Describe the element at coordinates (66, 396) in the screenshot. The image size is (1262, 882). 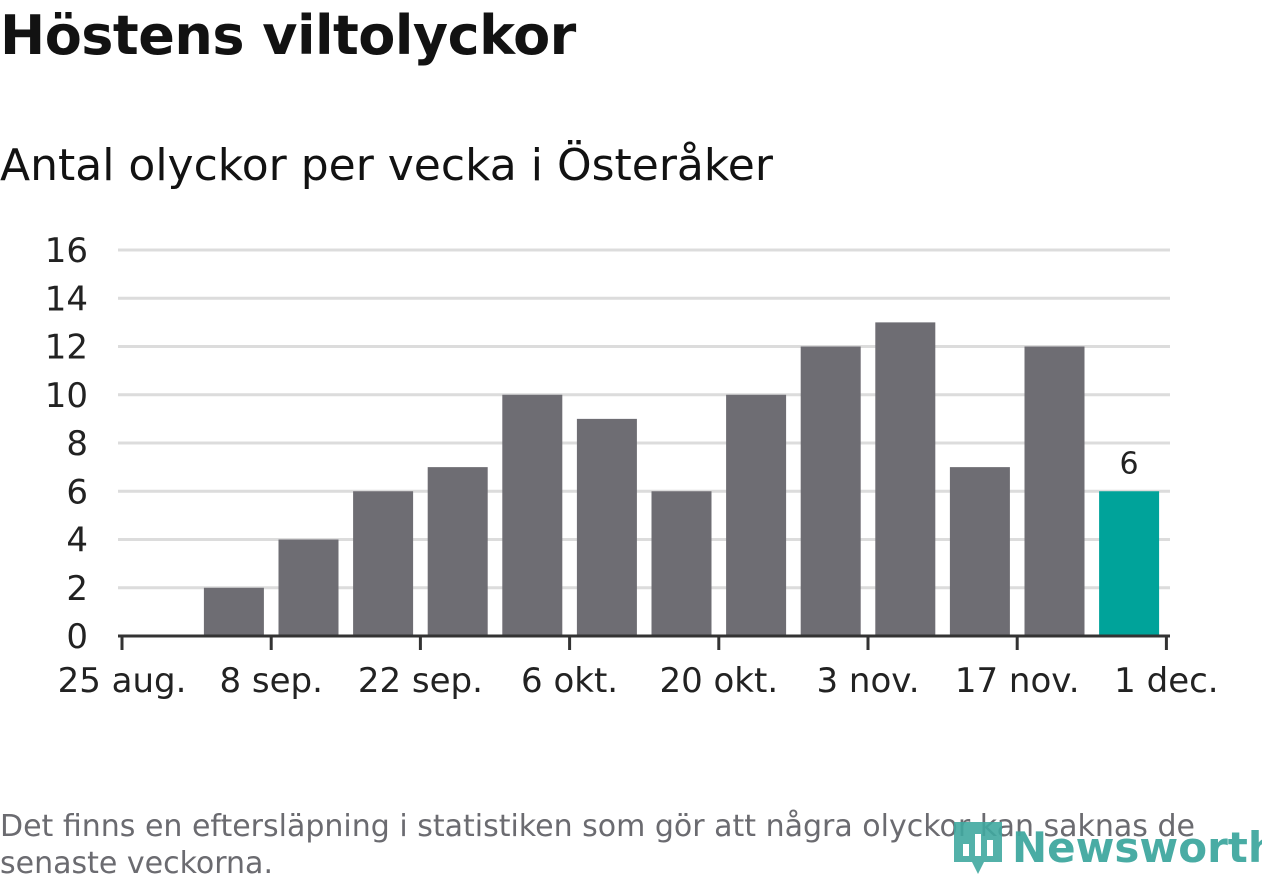
I see `y-tick-label: 10` at that location.